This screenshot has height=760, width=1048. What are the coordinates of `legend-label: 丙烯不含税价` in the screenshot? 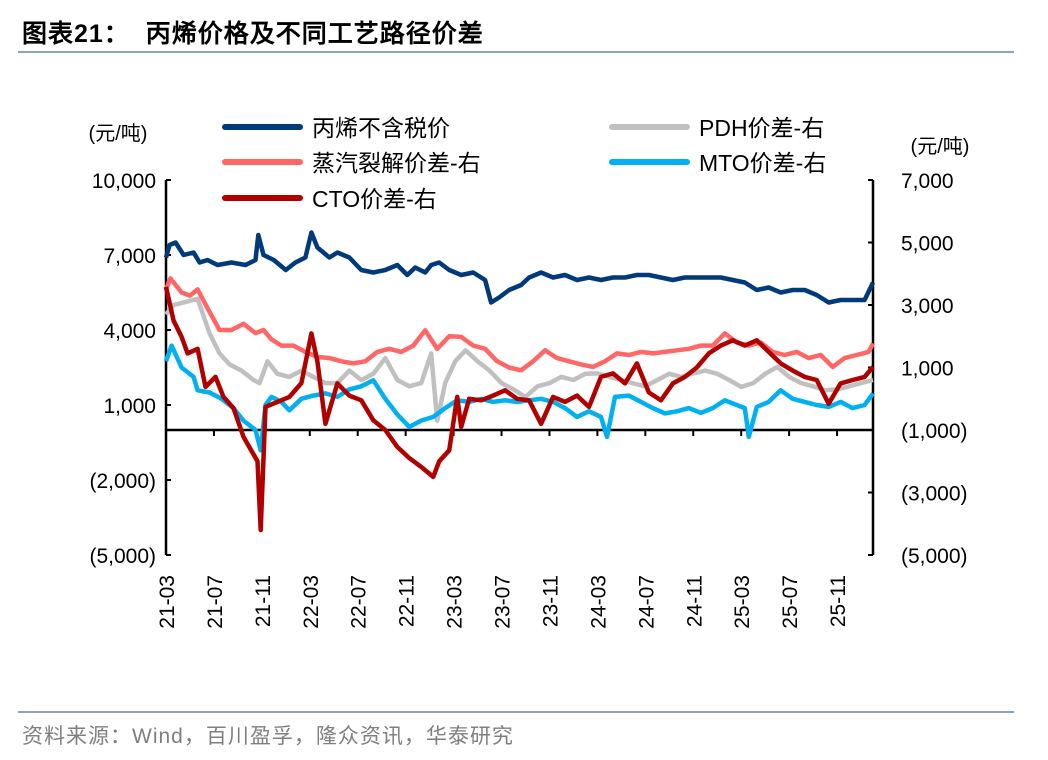 It's located at (381, 128).